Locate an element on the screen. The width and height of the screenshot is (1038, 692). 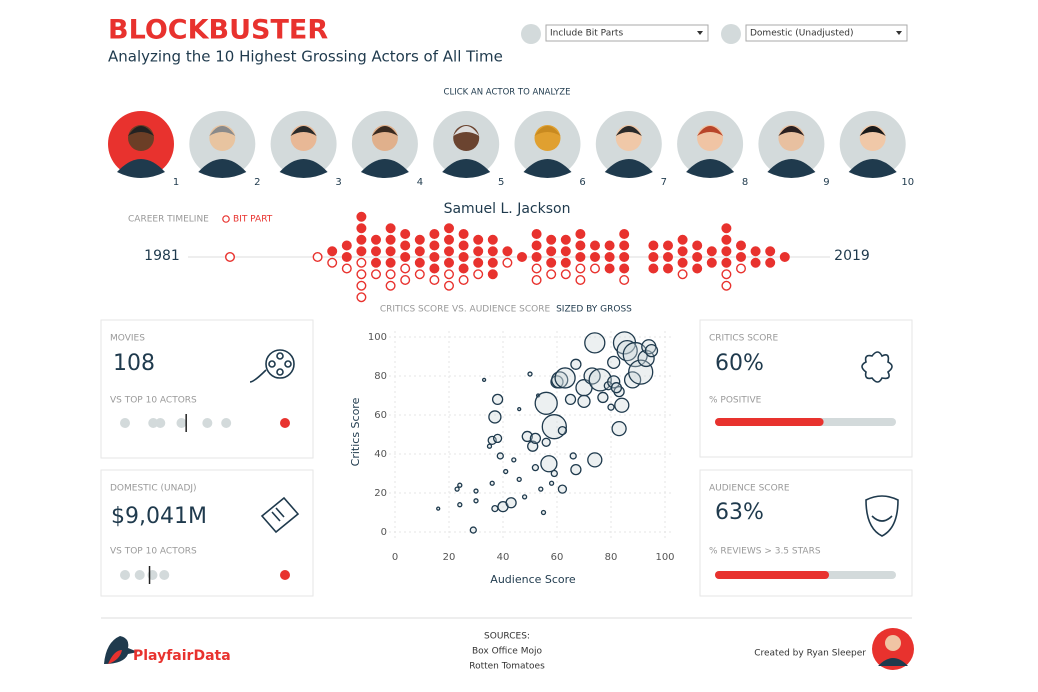
actor: 10 is located at coordinates (876, 149).